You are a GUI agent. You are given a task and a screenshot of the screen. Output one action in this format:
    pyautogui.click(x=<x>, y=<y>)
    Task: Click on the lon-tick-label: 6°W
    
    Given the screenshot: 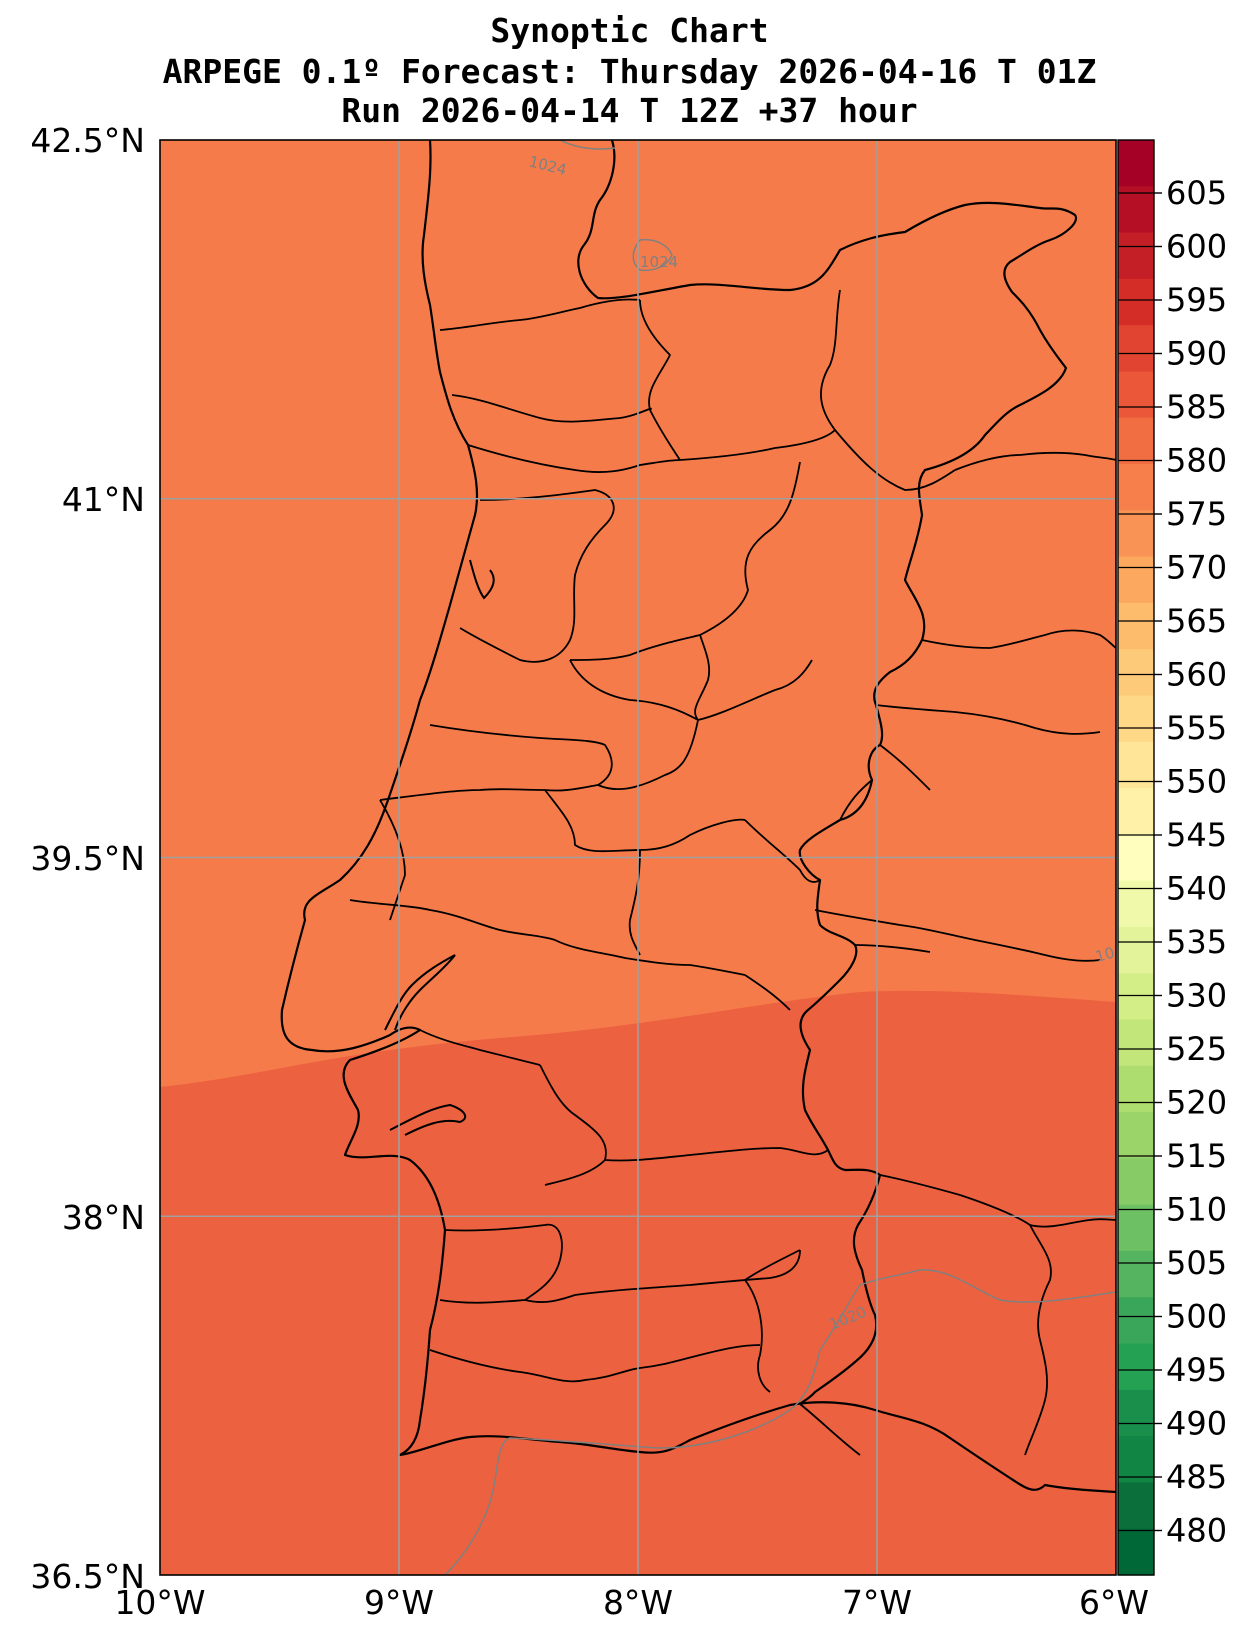 What is the action you would take?
    pyautogui.click(x=1114, y=1602)
    